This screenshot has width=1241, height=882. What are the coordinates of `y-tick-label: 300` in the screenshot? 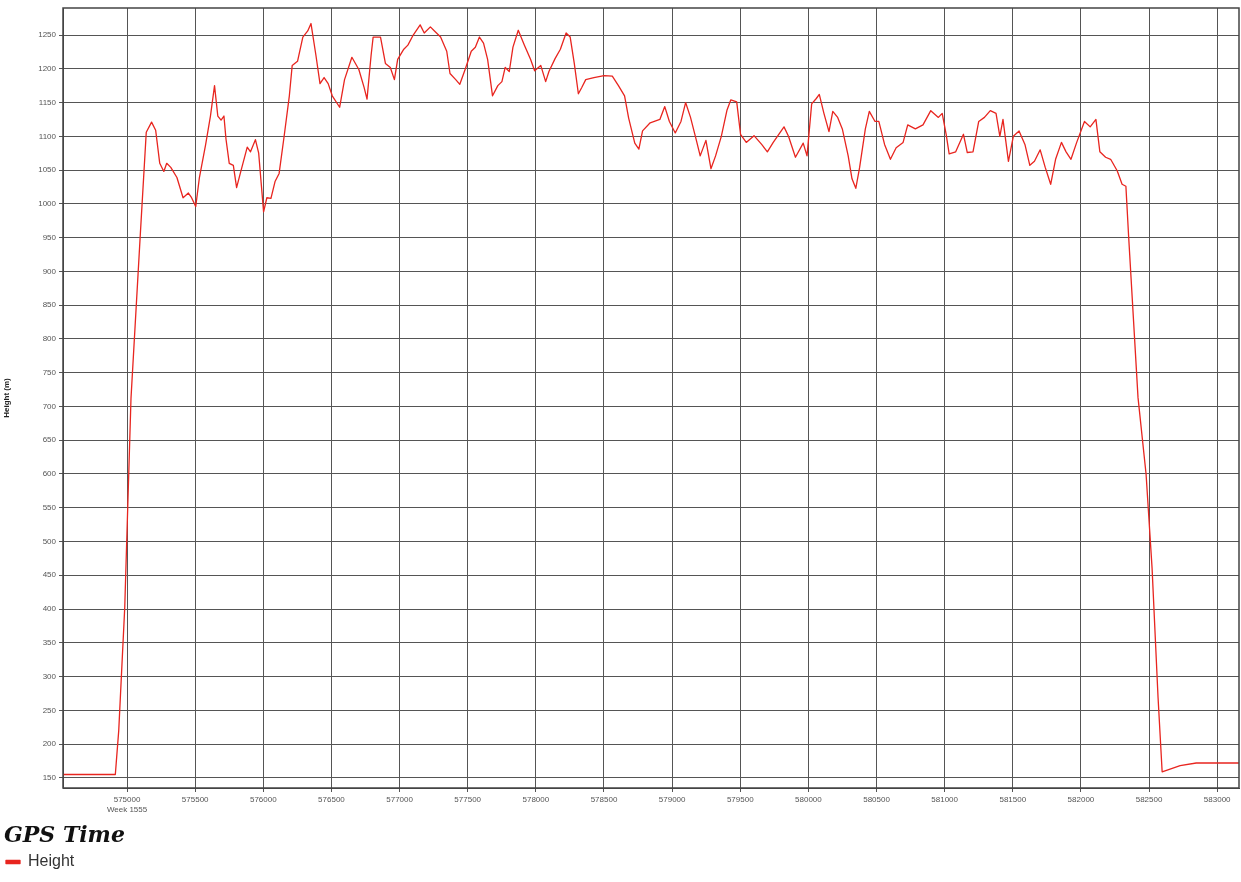 It's located at (49, 676).